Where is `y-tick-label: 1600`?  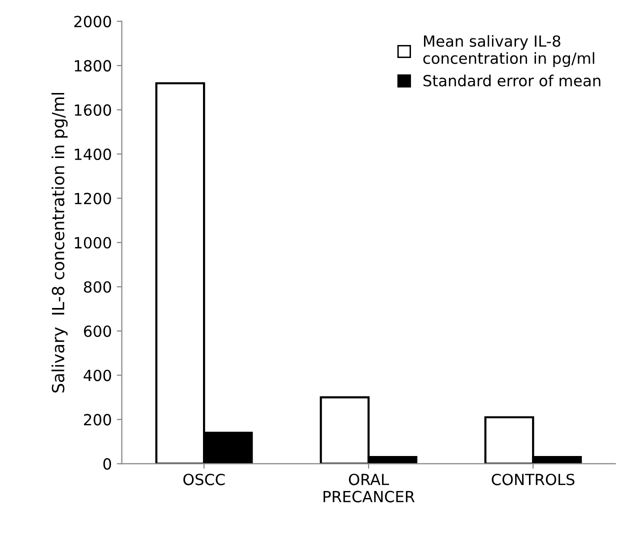 y-tick-label: 1600 is located at coordinates (93, 110).